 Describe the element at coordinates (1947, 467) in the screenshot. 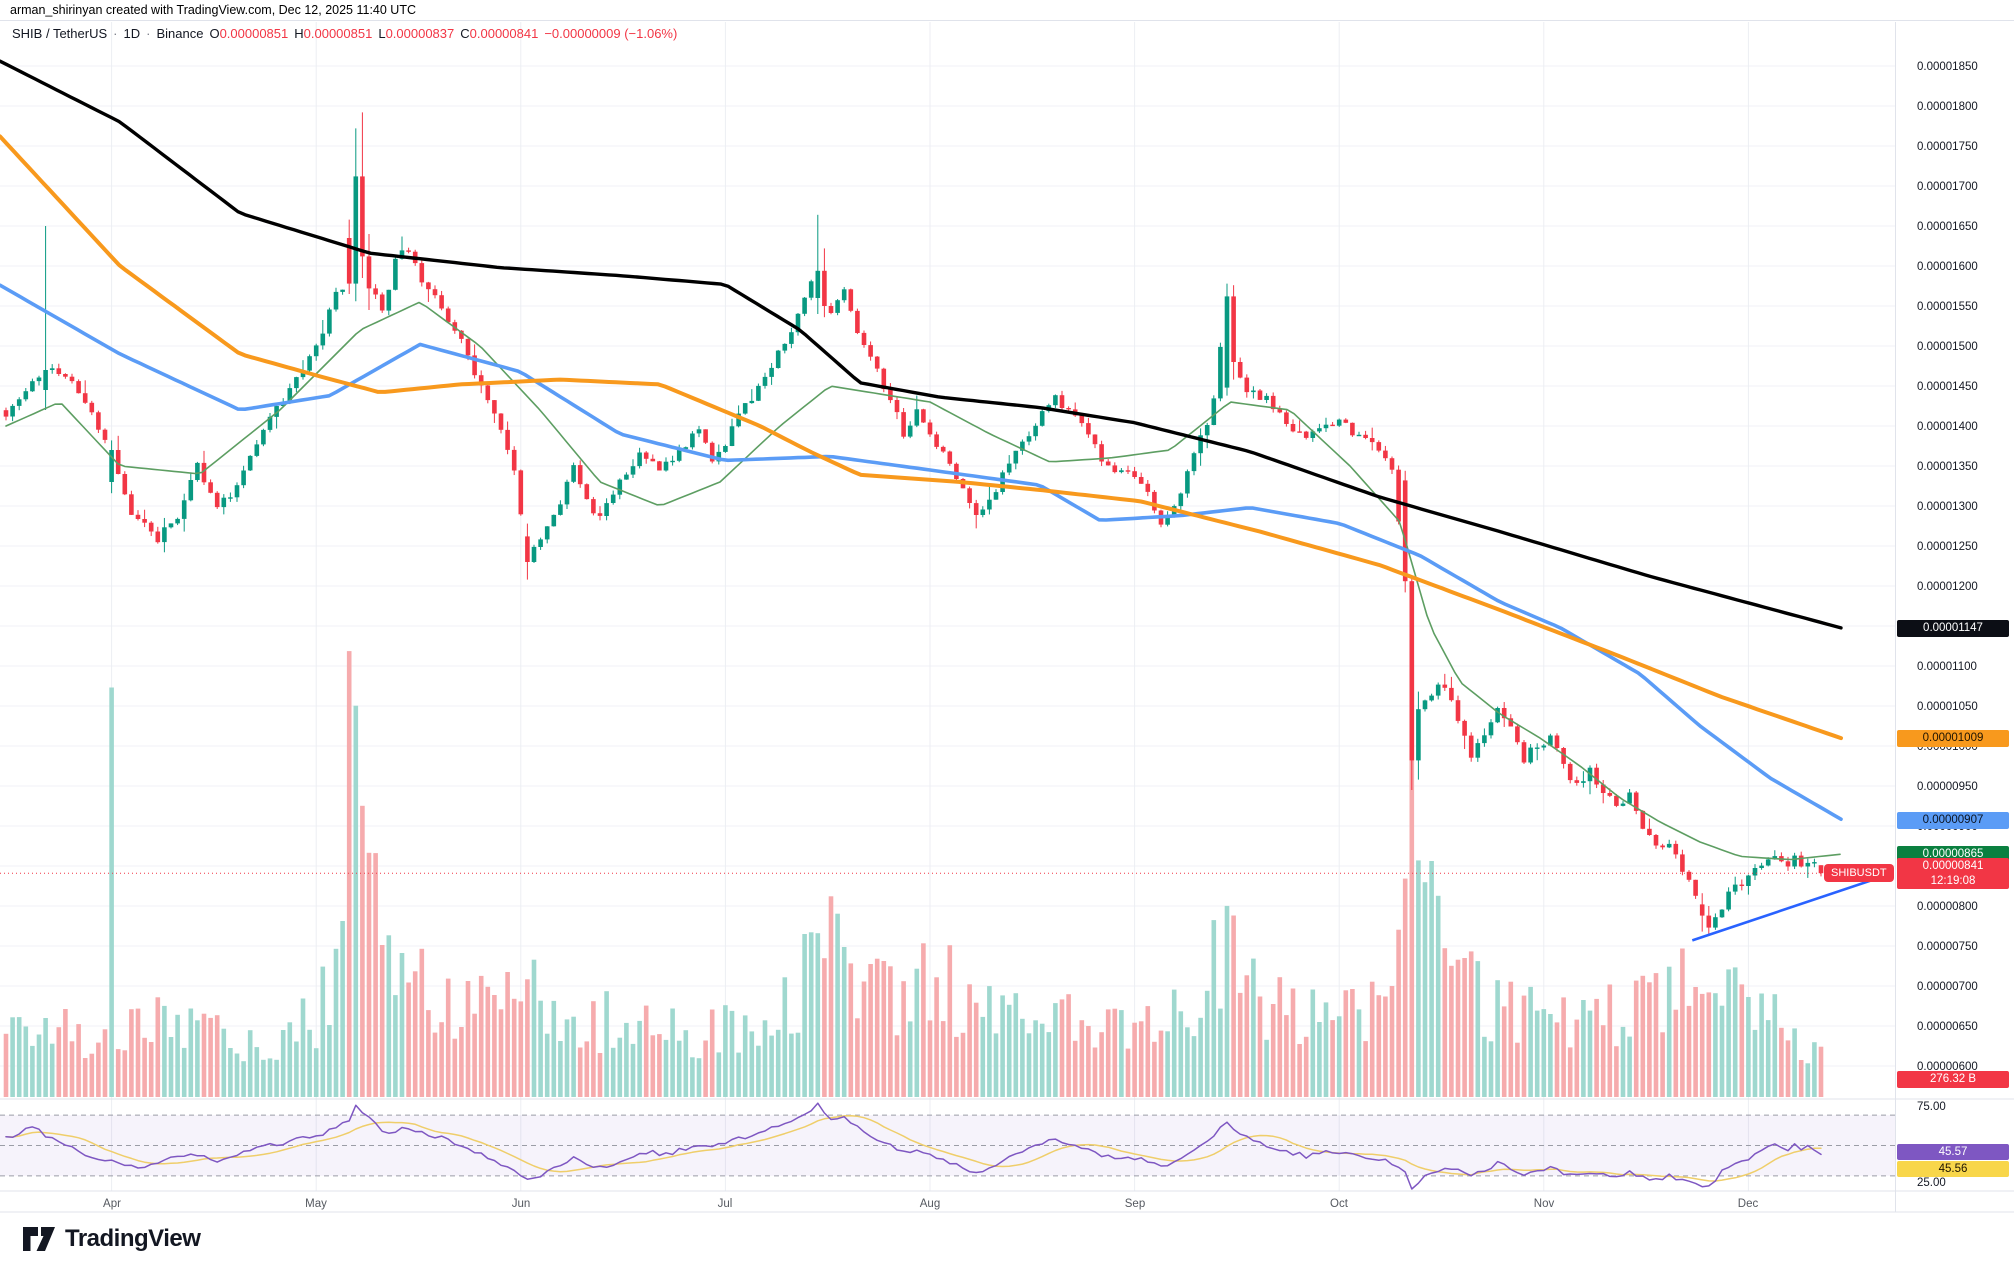

I see `price-tick-label: 0.00001350` at that location.